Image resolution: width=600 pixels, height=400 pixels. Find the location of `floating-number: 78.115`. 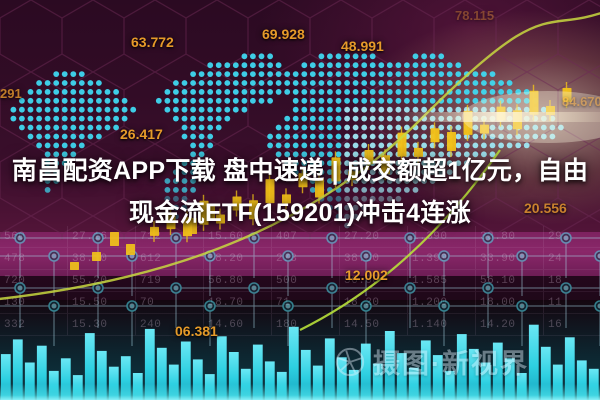

floating-number: 78.115 is located at coordinates (475, 15).